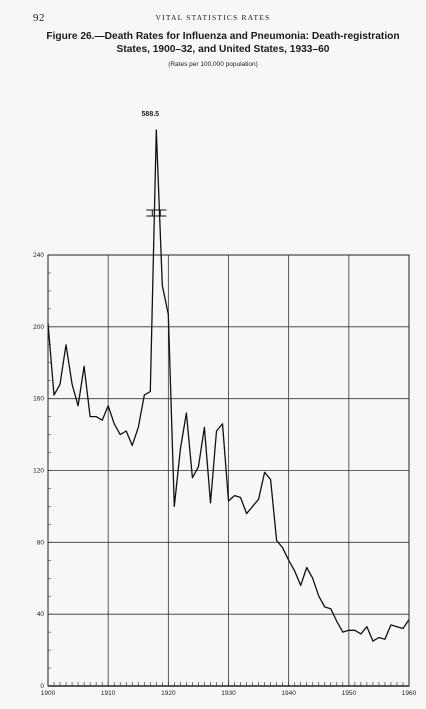 This screenshot has height=709, width=426. What do you see at coordinates (42, 686) in the screenshot?
I see `y-tick-label: 0` at bounding box center [42, 686].